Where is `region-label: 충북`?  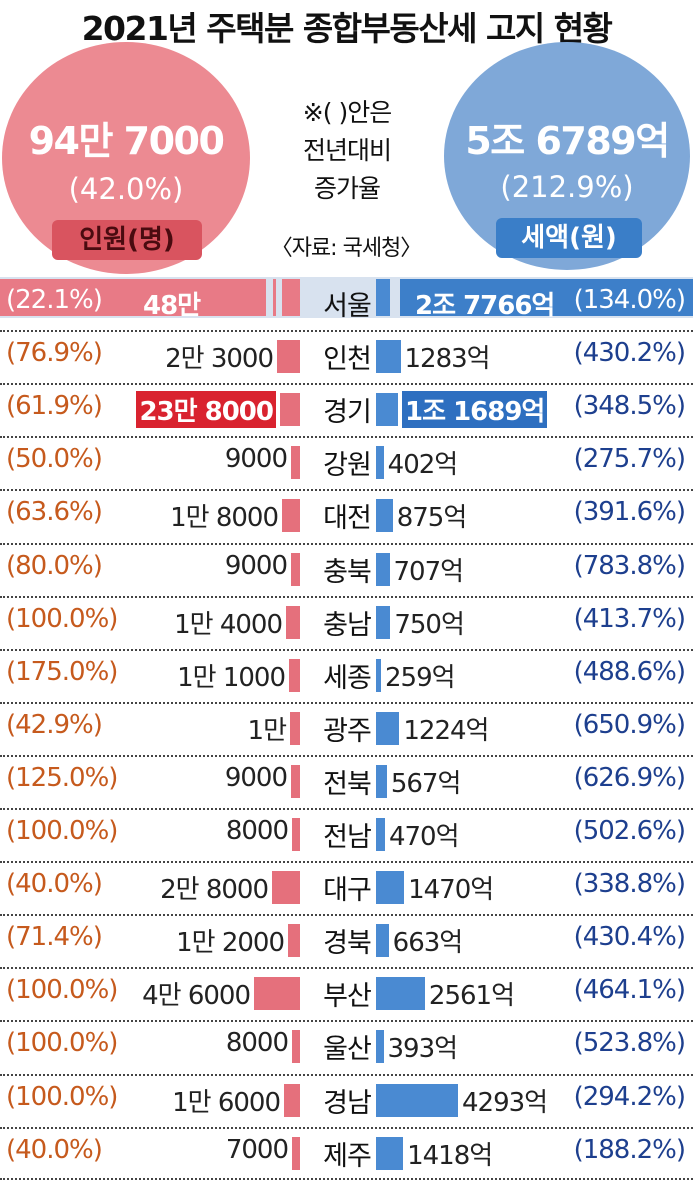 region-label: 충북 is located at coordinates (347, 572).